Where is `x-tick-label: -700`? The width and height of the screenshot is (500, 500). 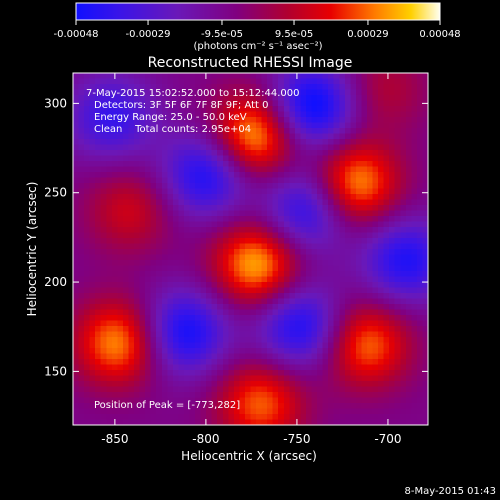 x-tick-label: -700 is located at coordinates (387, 439).